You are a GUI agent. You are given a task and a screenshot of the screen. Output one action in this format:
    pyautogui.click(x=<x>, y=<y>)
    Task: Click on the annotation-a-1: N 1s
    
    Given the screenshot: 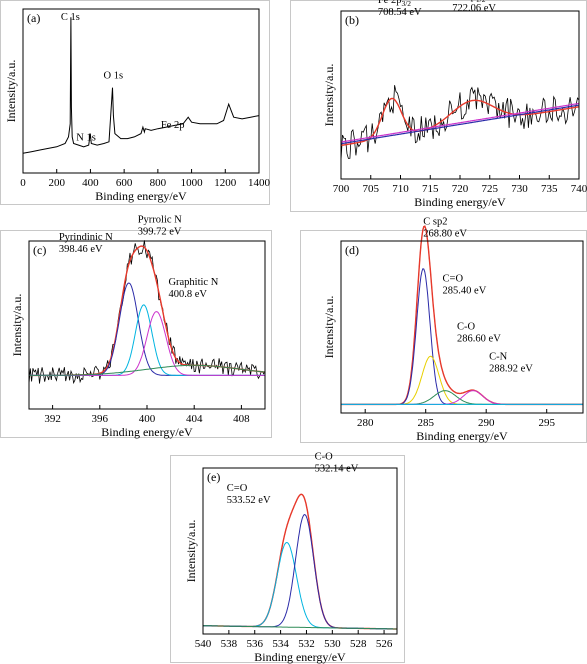 What is the action you would take?
    pyautogui.click(x=86, y=137)
    